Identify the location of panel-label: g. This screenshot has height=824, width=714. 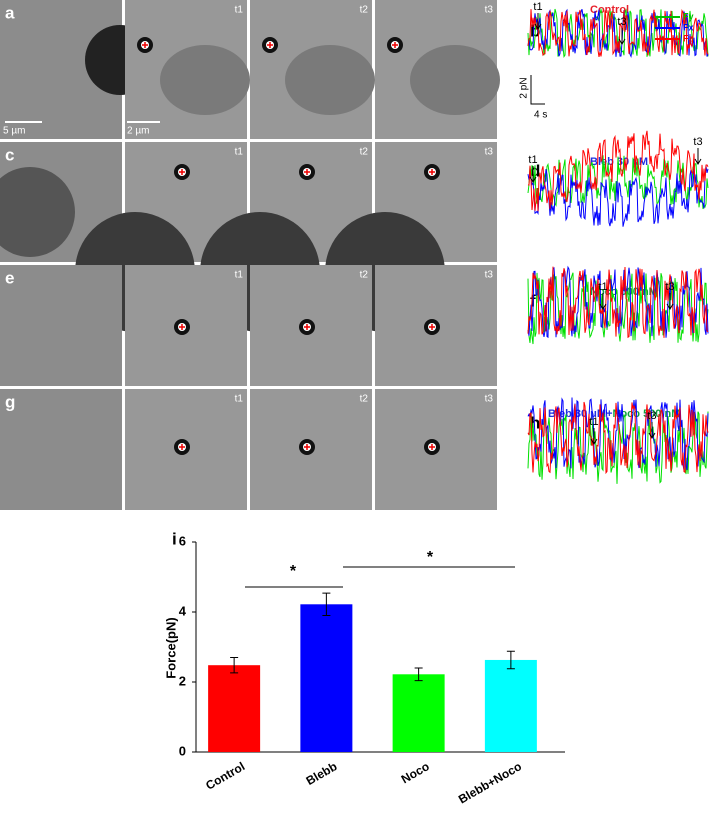
(10, 401).